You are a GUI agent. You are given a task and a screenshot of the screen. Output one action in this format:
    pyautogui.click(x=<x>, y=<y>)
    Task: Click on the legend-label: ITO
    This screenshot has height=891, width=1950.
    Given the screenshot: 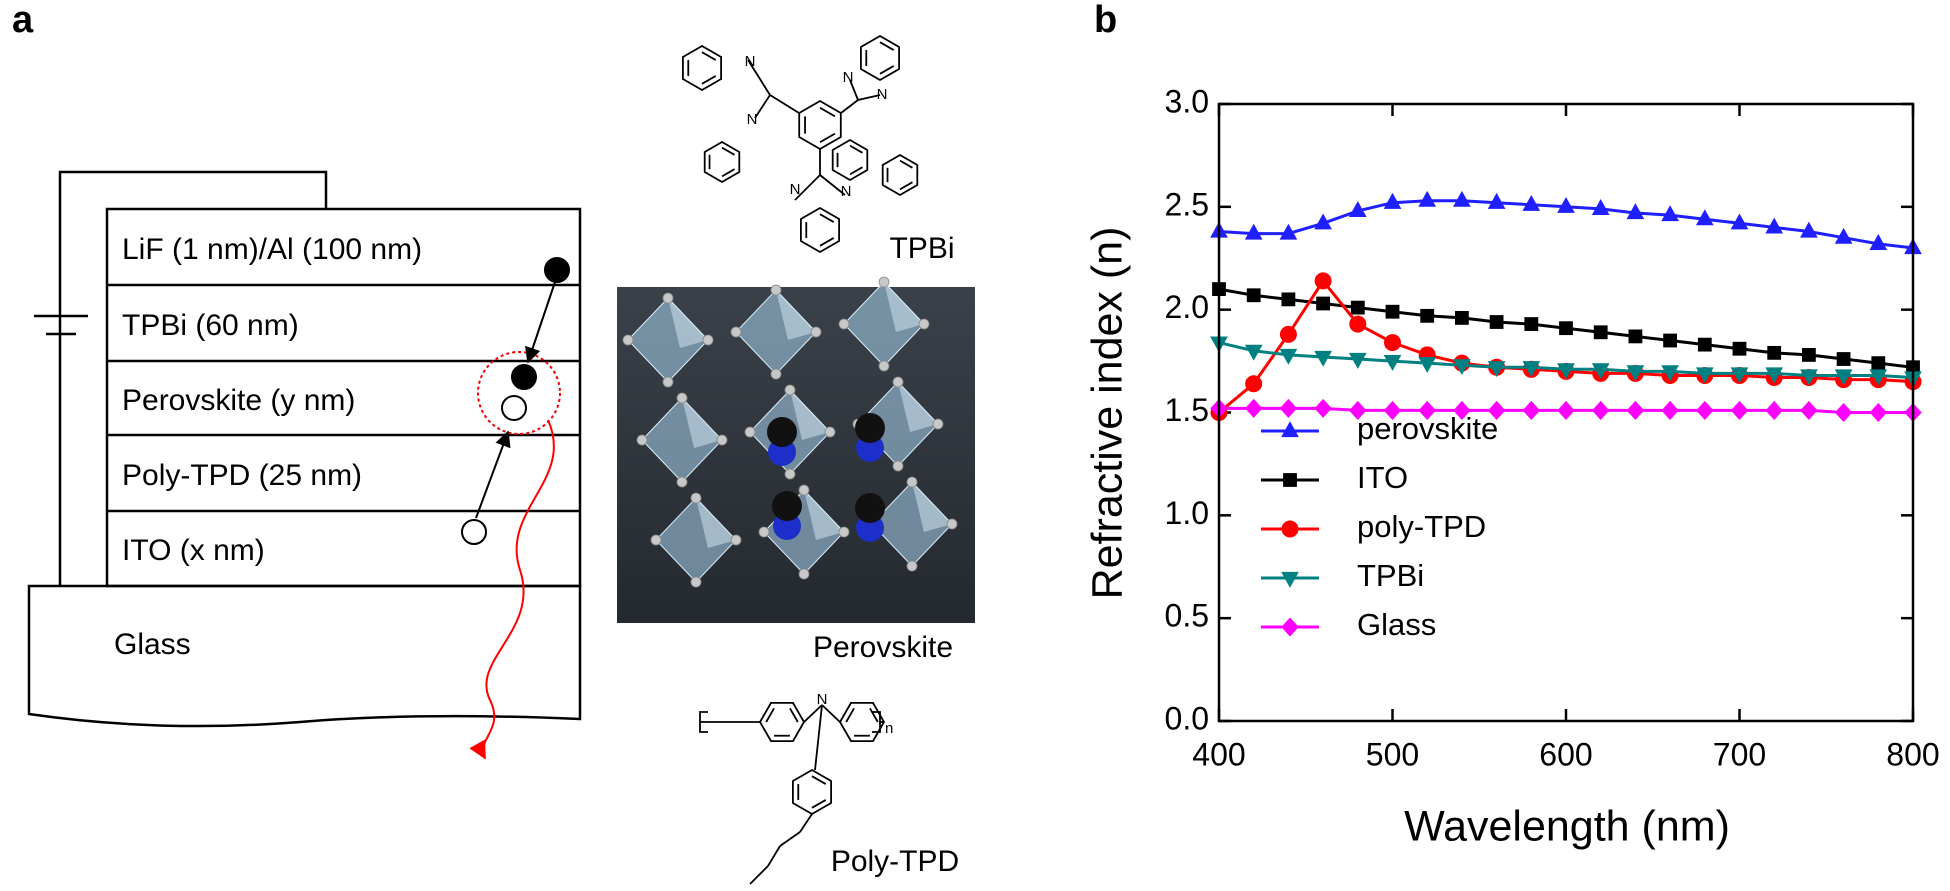 What is the action you would take?
    pyautogui.click(x=1382, y=477)
    